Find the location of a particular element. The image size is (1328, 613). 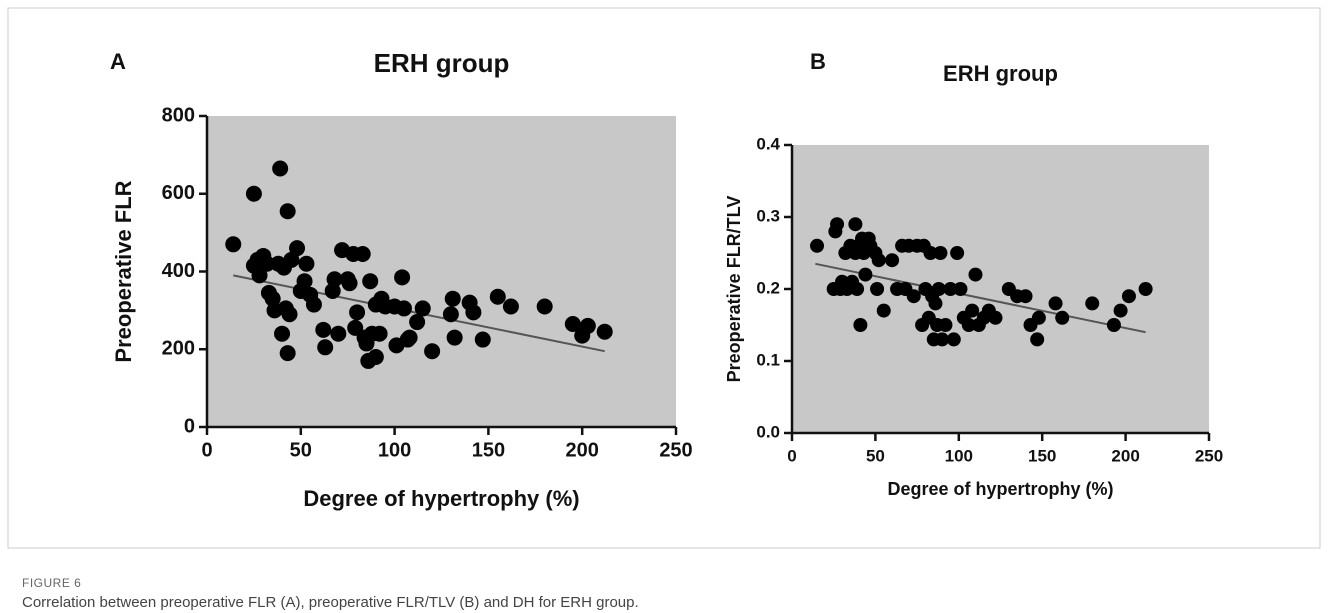

y-tick-label: 400 is located at coordinates (178, 271).